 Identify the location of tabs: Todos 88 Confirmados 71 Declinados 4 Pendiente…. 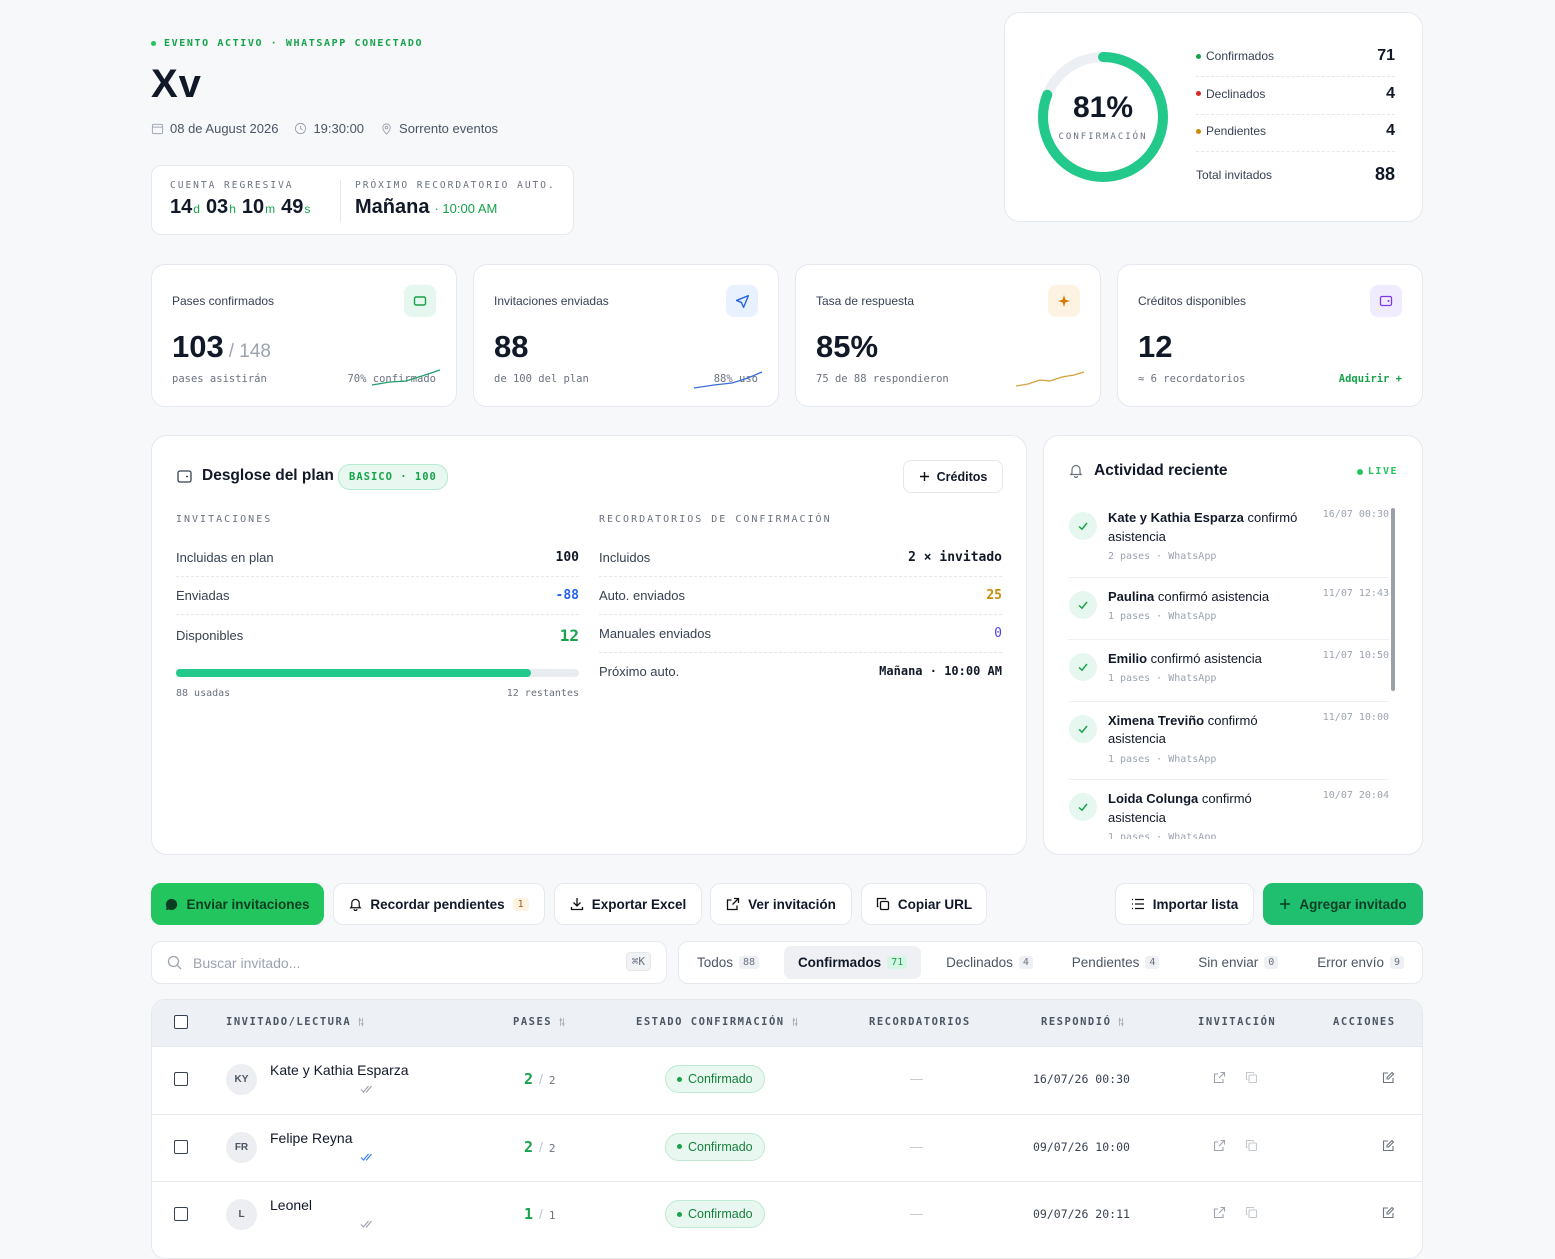
(1050, 962).